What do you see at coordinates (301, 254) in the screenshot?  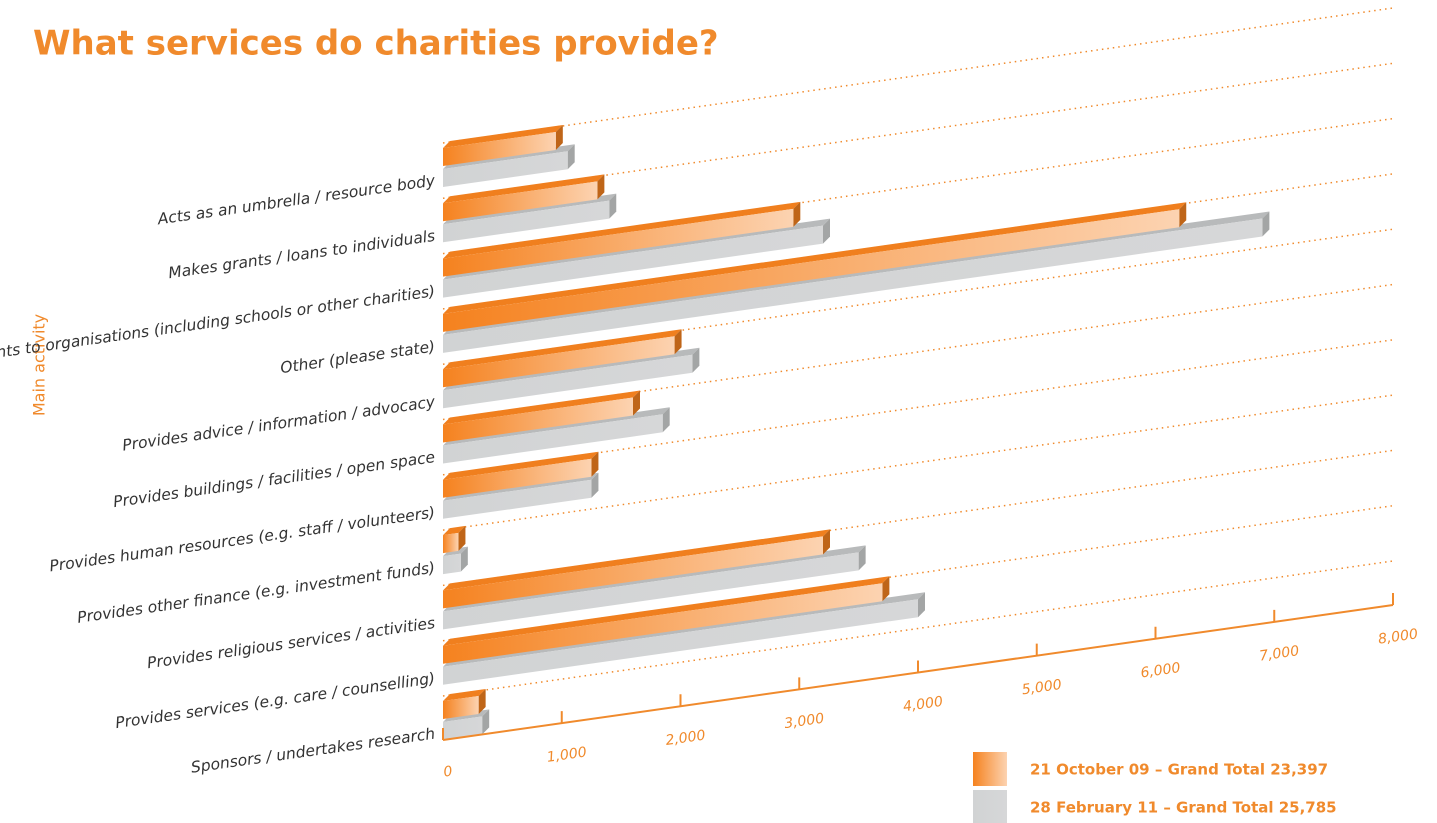 I see `category-label: Makes grants / loans to individuals` at bounding box center [301, 254].